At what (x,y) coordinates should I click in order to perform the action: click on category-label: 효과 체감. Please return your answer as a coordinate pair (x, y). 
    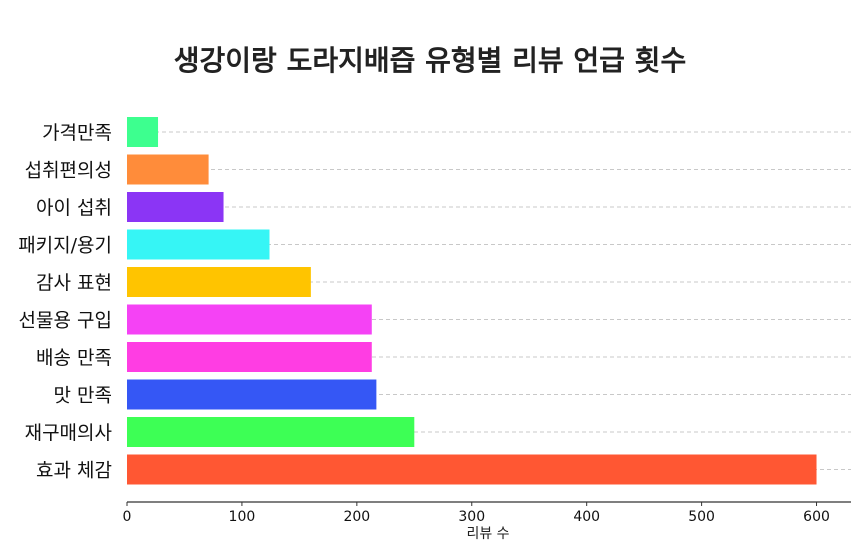
    Looking at the image, I should click on (74, 471).